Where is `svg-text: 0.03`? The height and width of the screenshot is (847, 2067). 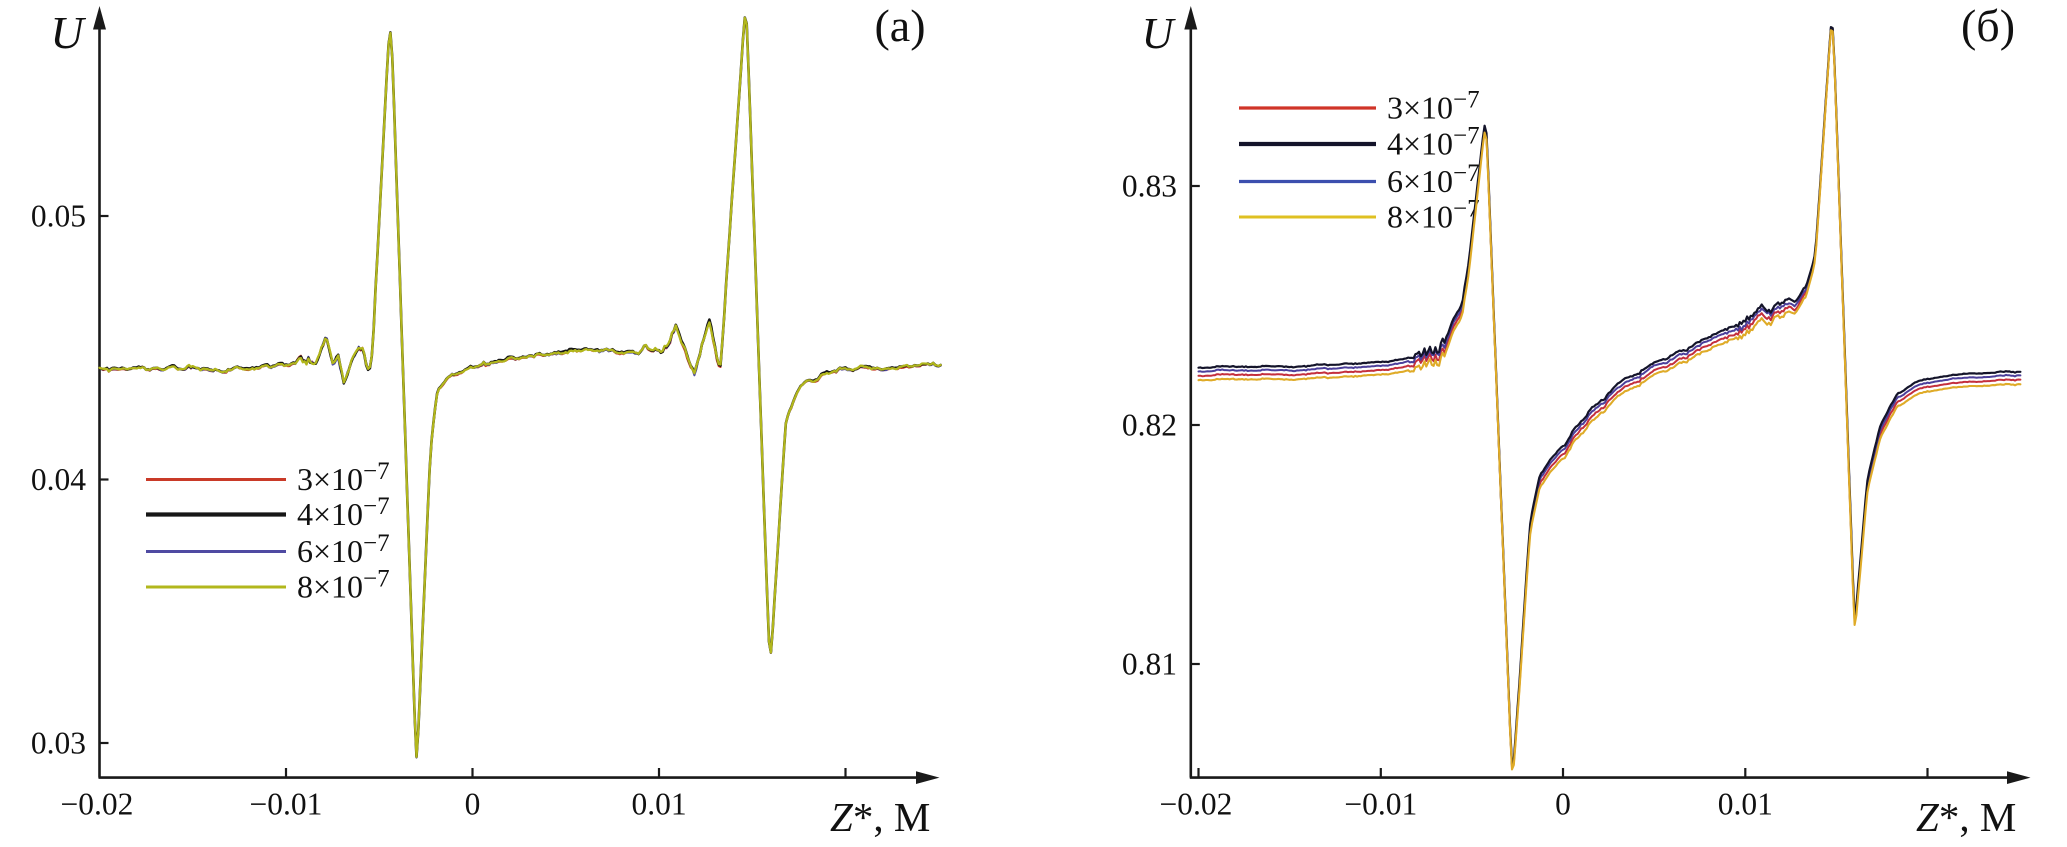 svg-text: 0.03 is located at coordinates (58, 743).